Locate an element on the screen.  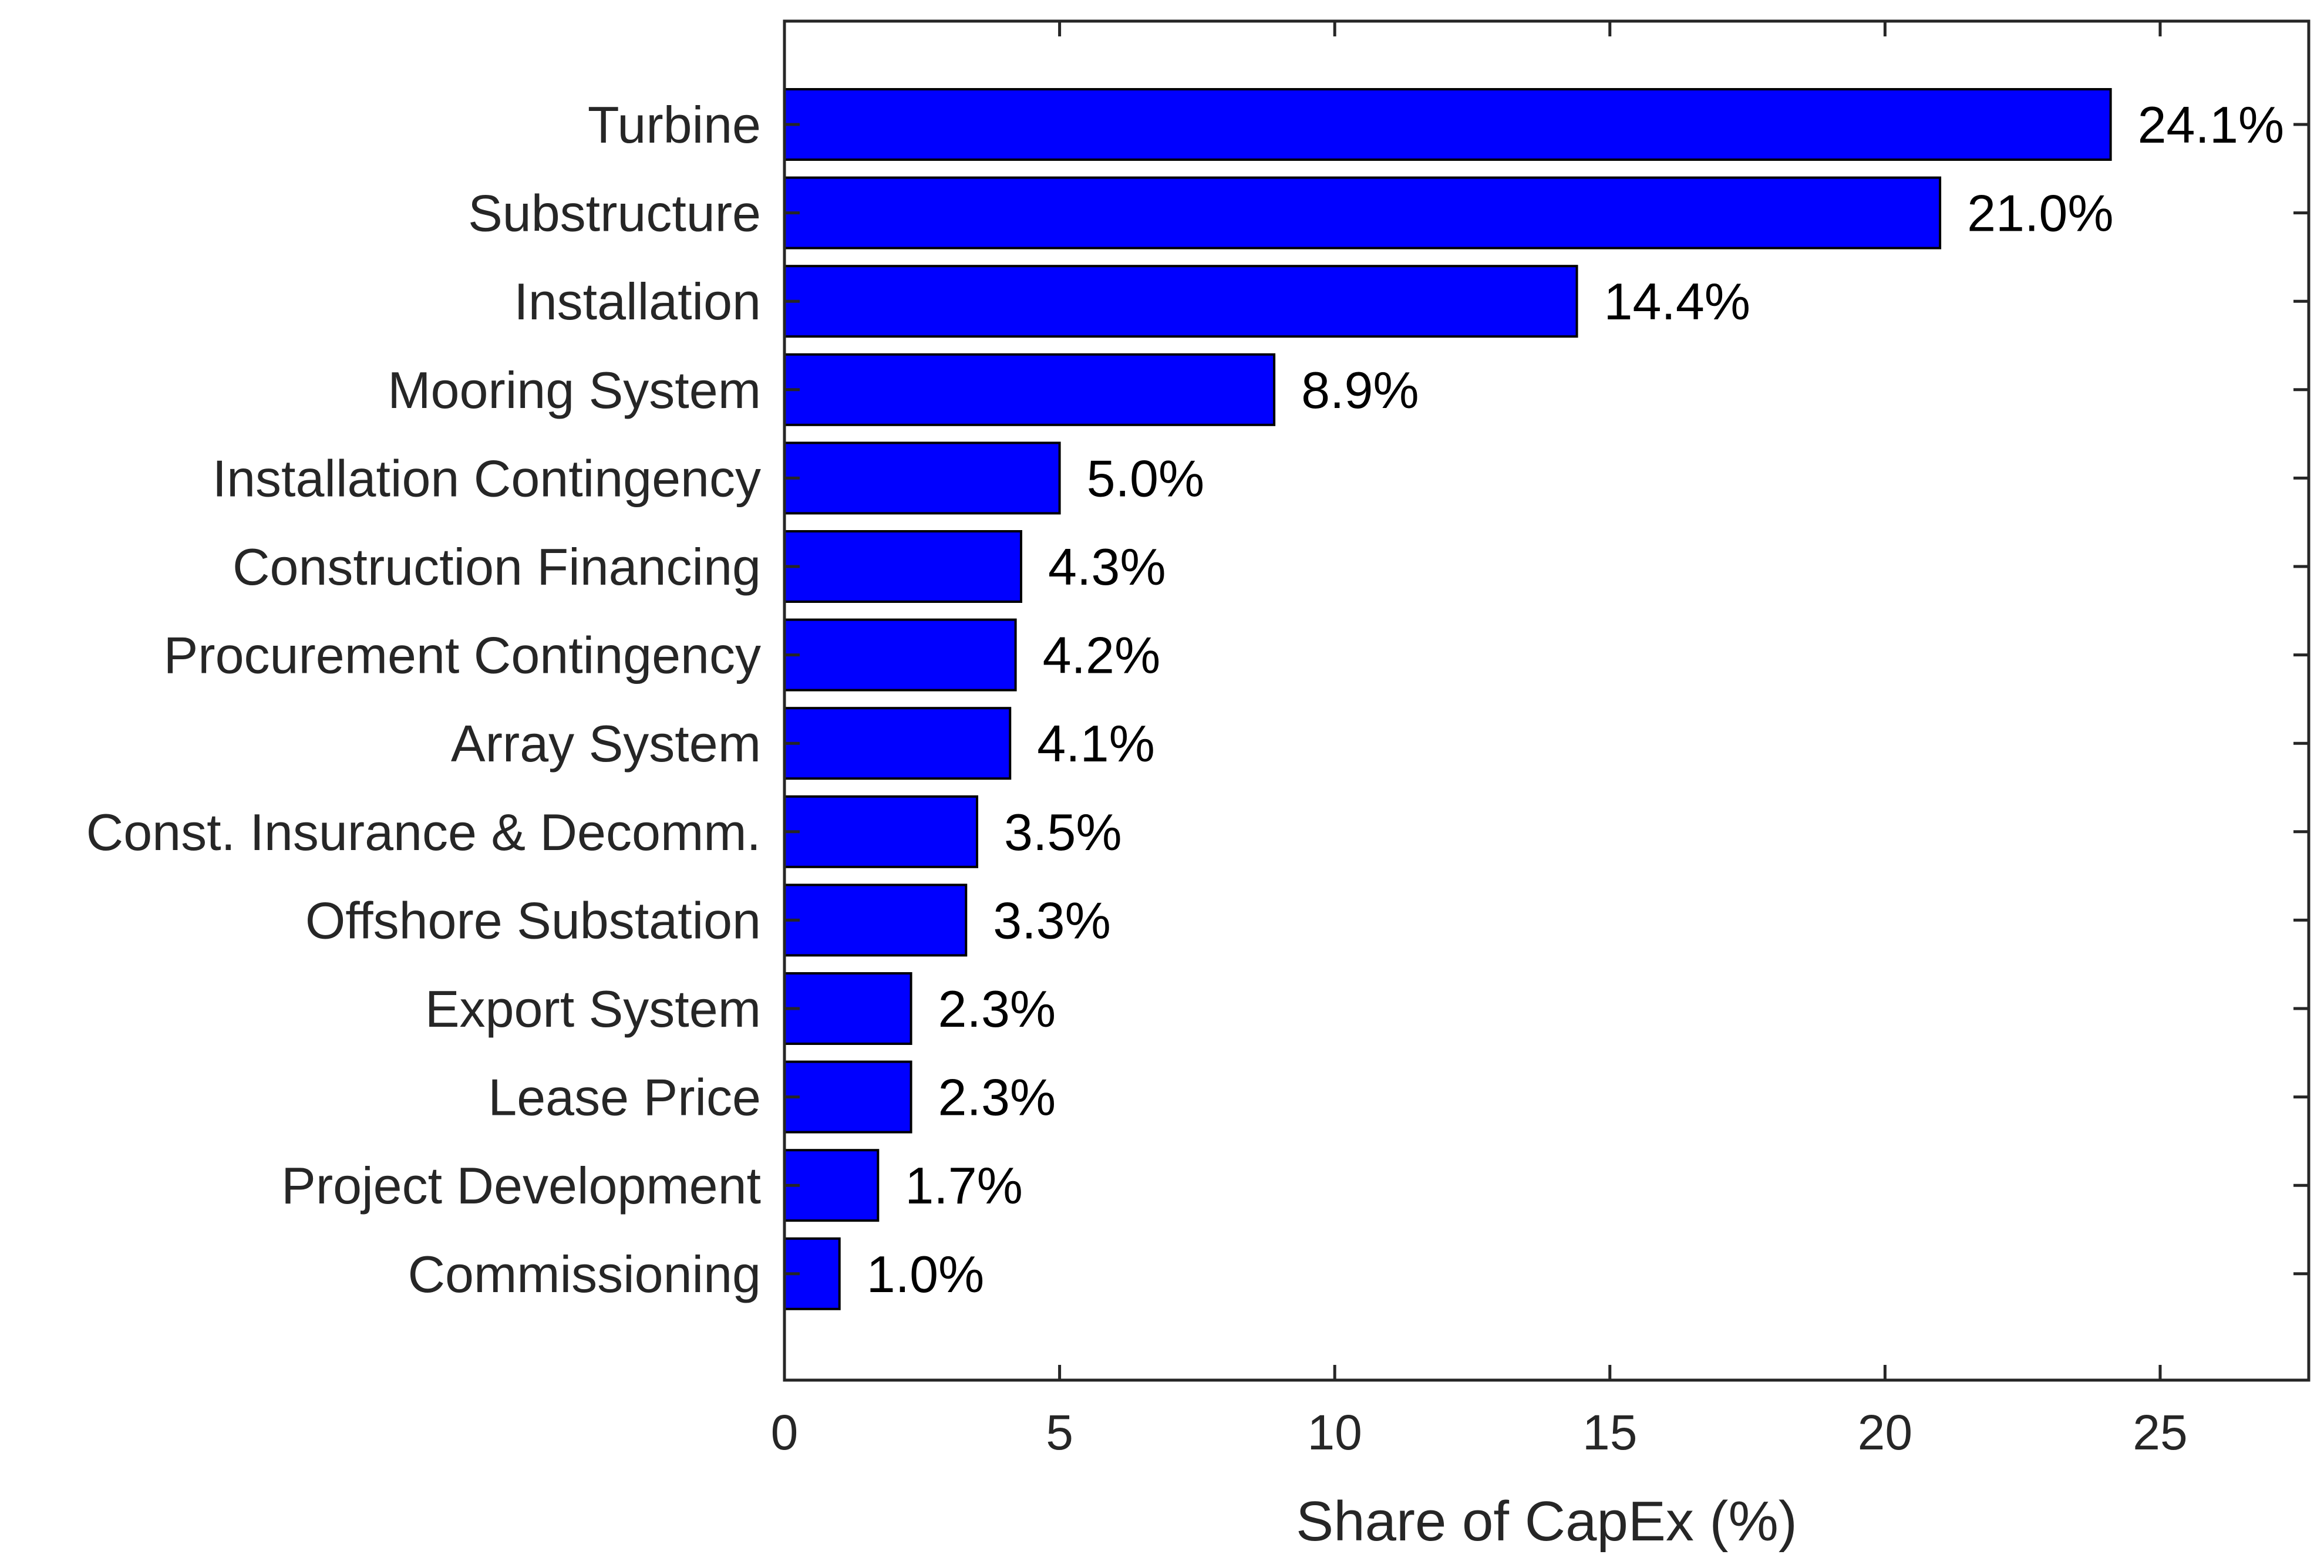
x-tick-label: 5 is located at coordinates (1059, 1432).